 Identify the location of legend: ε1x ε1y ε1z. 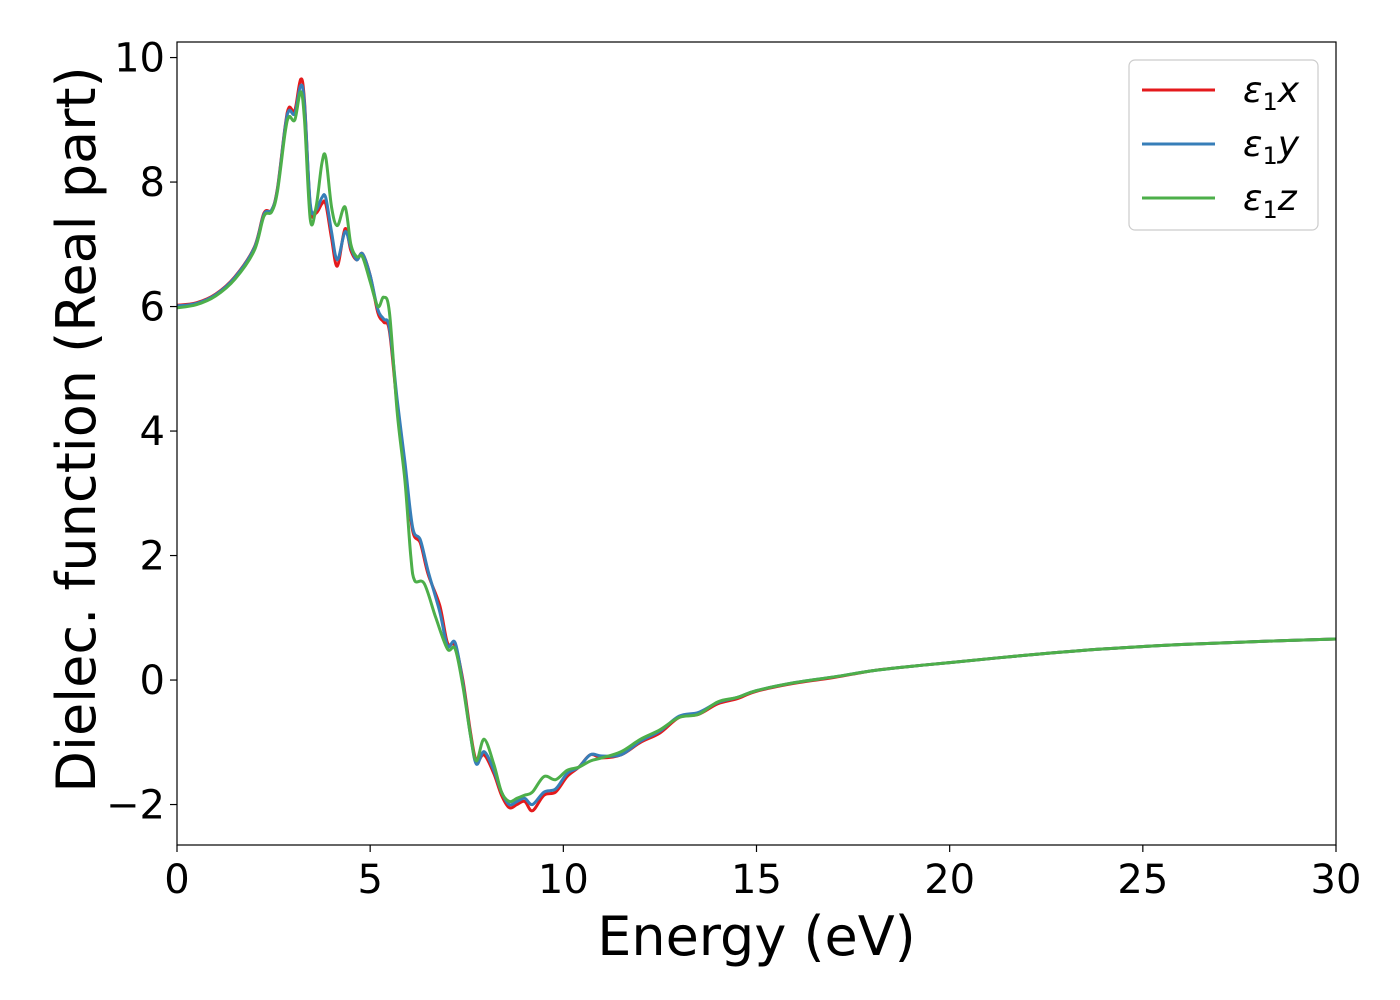
(1223, 145).